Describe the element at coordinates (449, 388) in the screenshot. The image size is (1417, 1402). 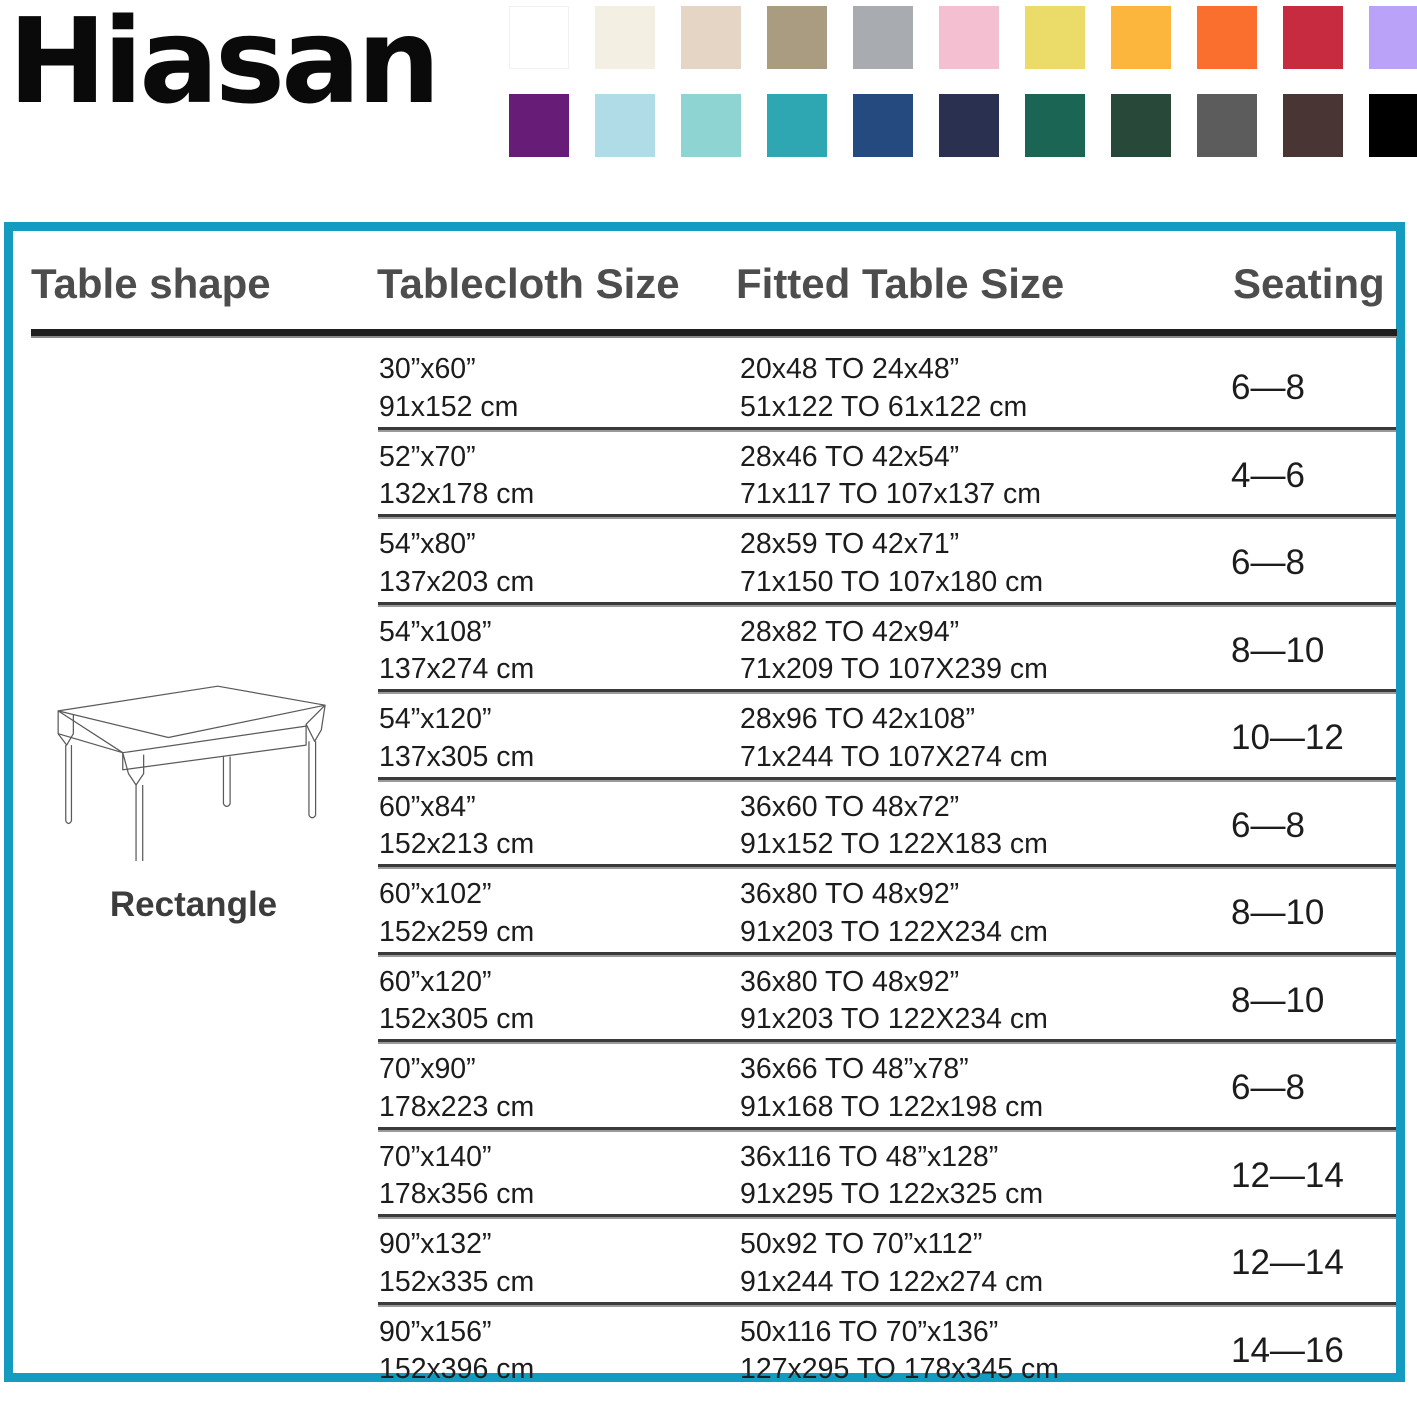
I see `cell-tablecloth-size: 30”x60” 91x152 cm` at that location.